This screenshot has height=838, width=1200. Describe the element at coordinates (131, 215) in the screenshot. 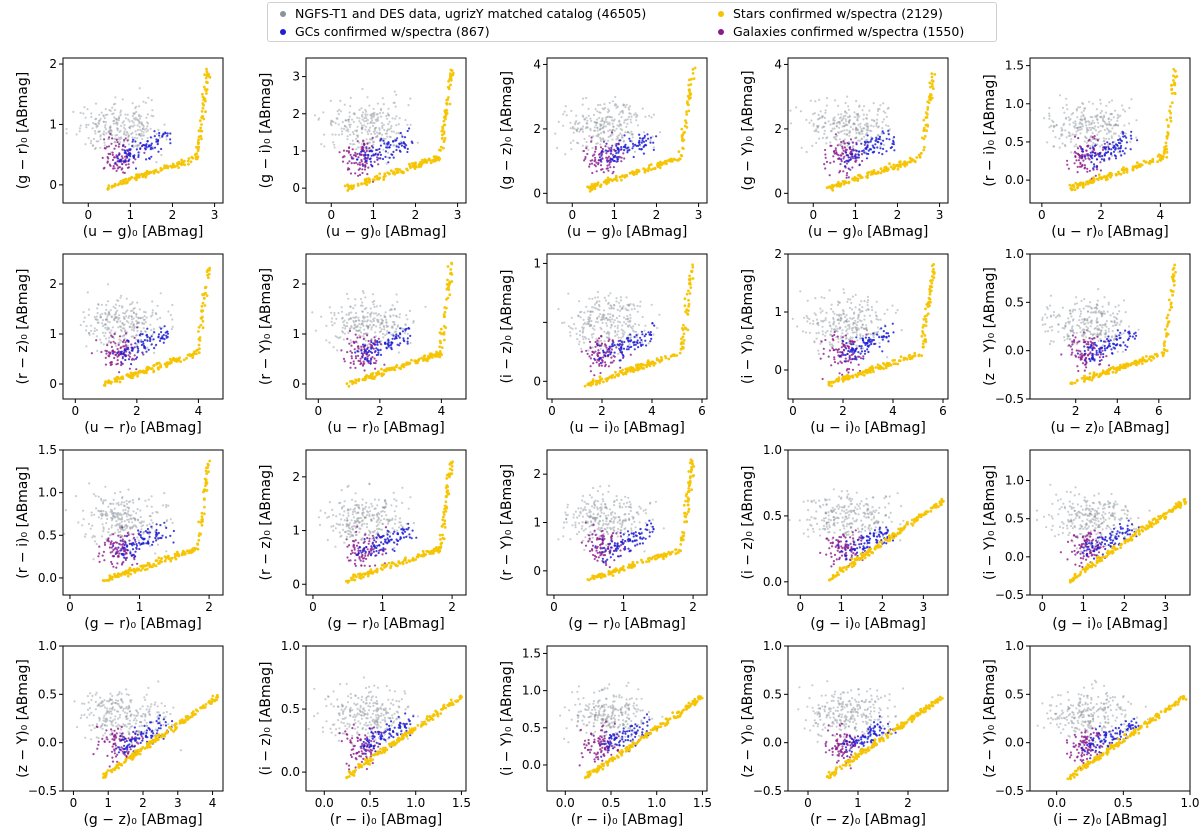

I see `x-tick-label: 1` at that location.